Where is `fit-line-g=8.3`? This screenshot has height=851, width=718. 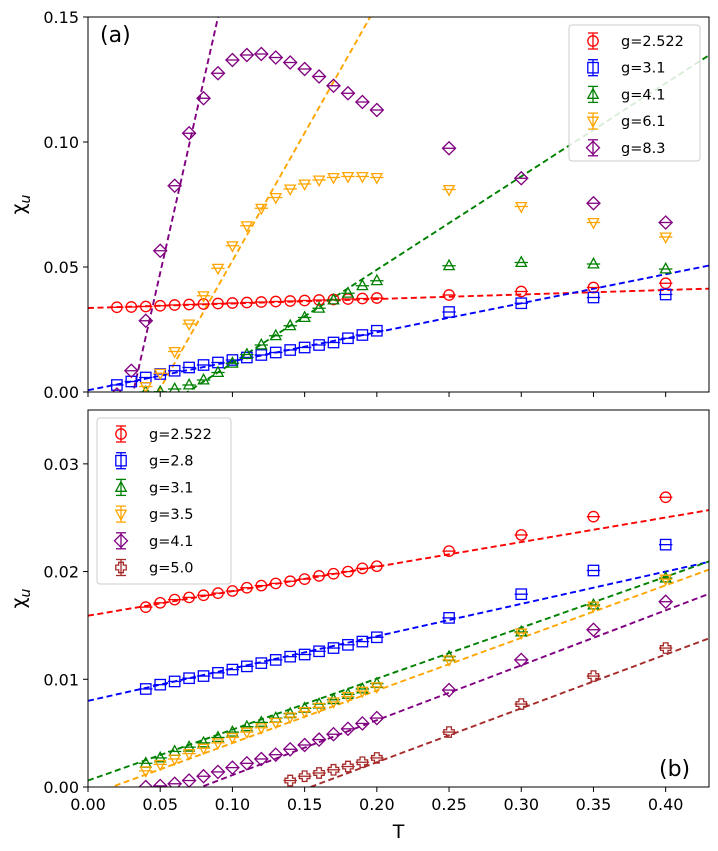
fit-line-g=8.3 is located at coordinates (176, 204).